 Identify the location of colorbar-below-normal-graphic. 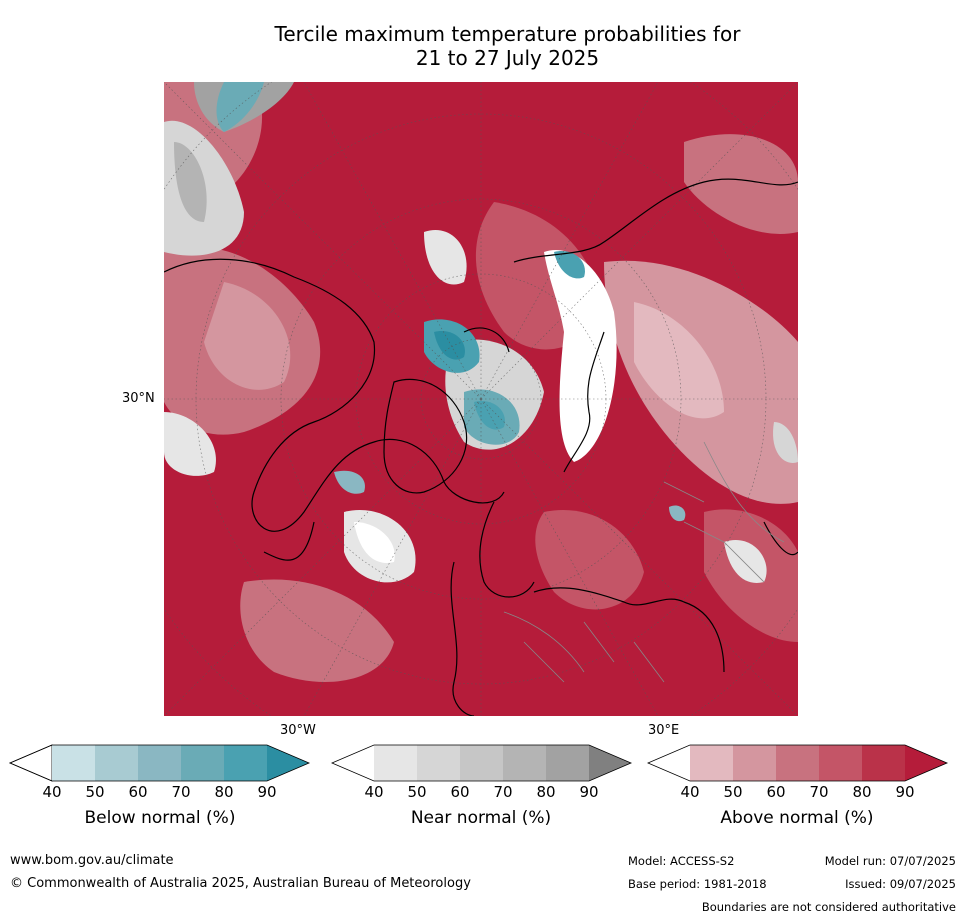
(160, 763).